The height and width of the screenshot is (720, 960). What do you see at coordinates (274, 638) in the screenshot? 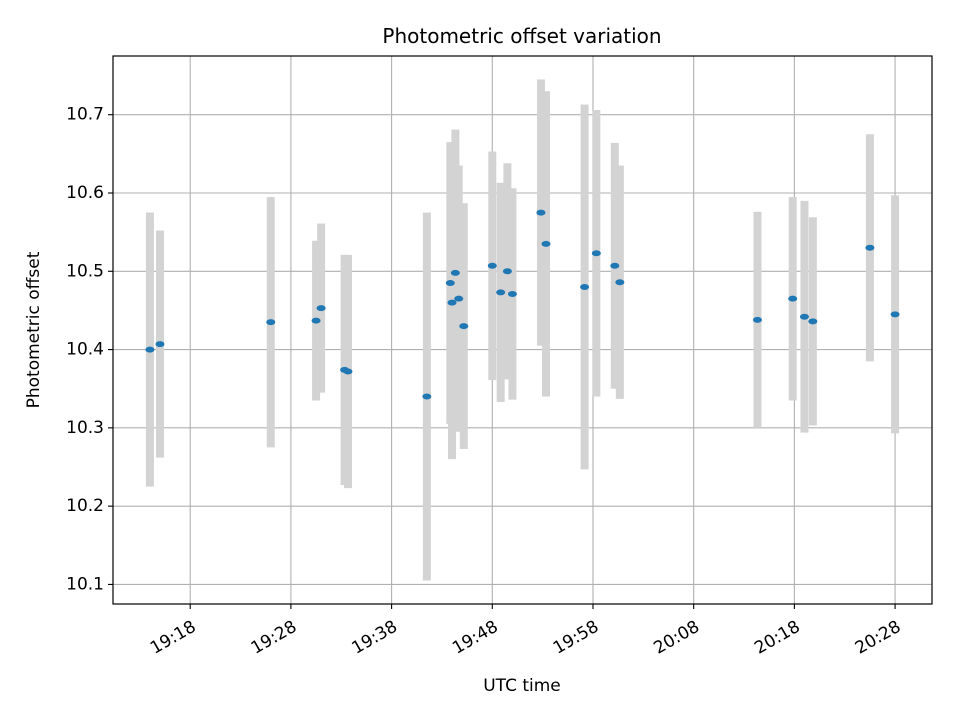
I see `x-tick-label: 19:28` at bounding box center [274, 638].